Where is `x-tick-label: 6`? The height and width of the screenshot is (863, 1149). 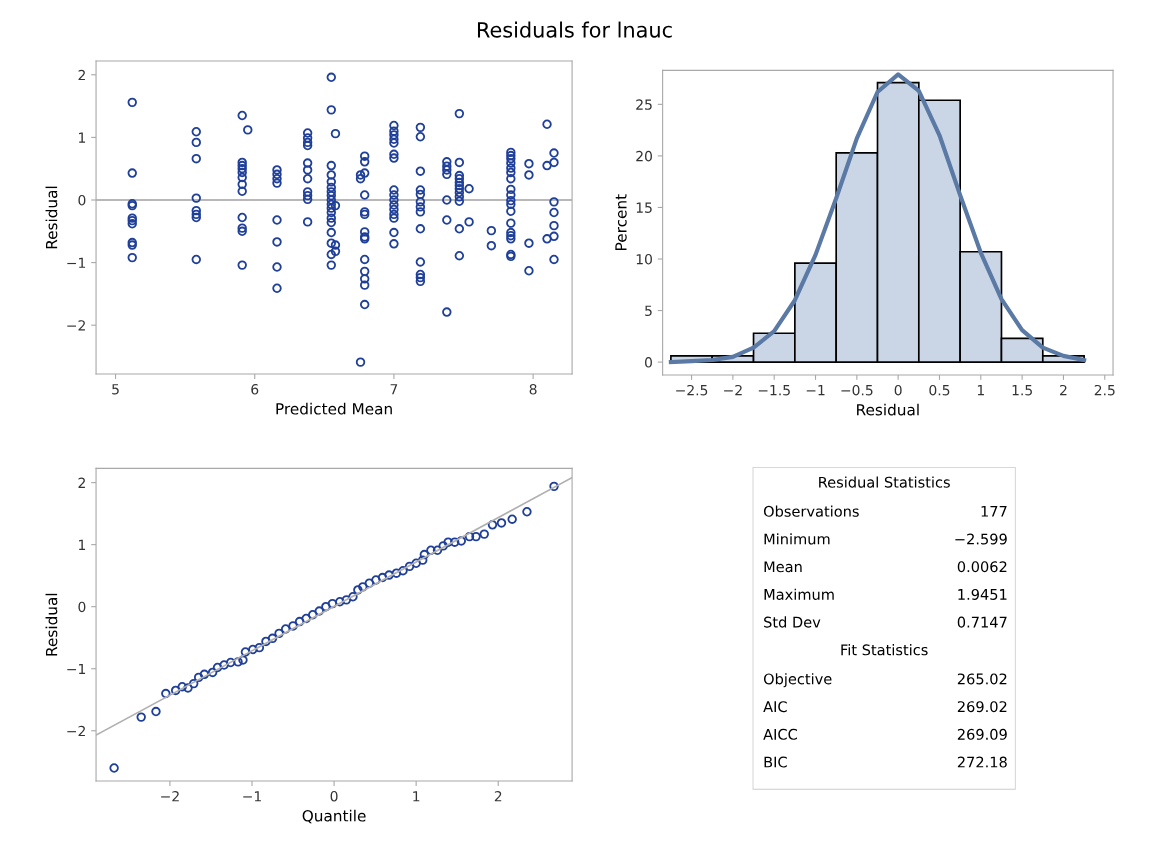 x-tick-label: 6 is located at coordinates (255, 389).